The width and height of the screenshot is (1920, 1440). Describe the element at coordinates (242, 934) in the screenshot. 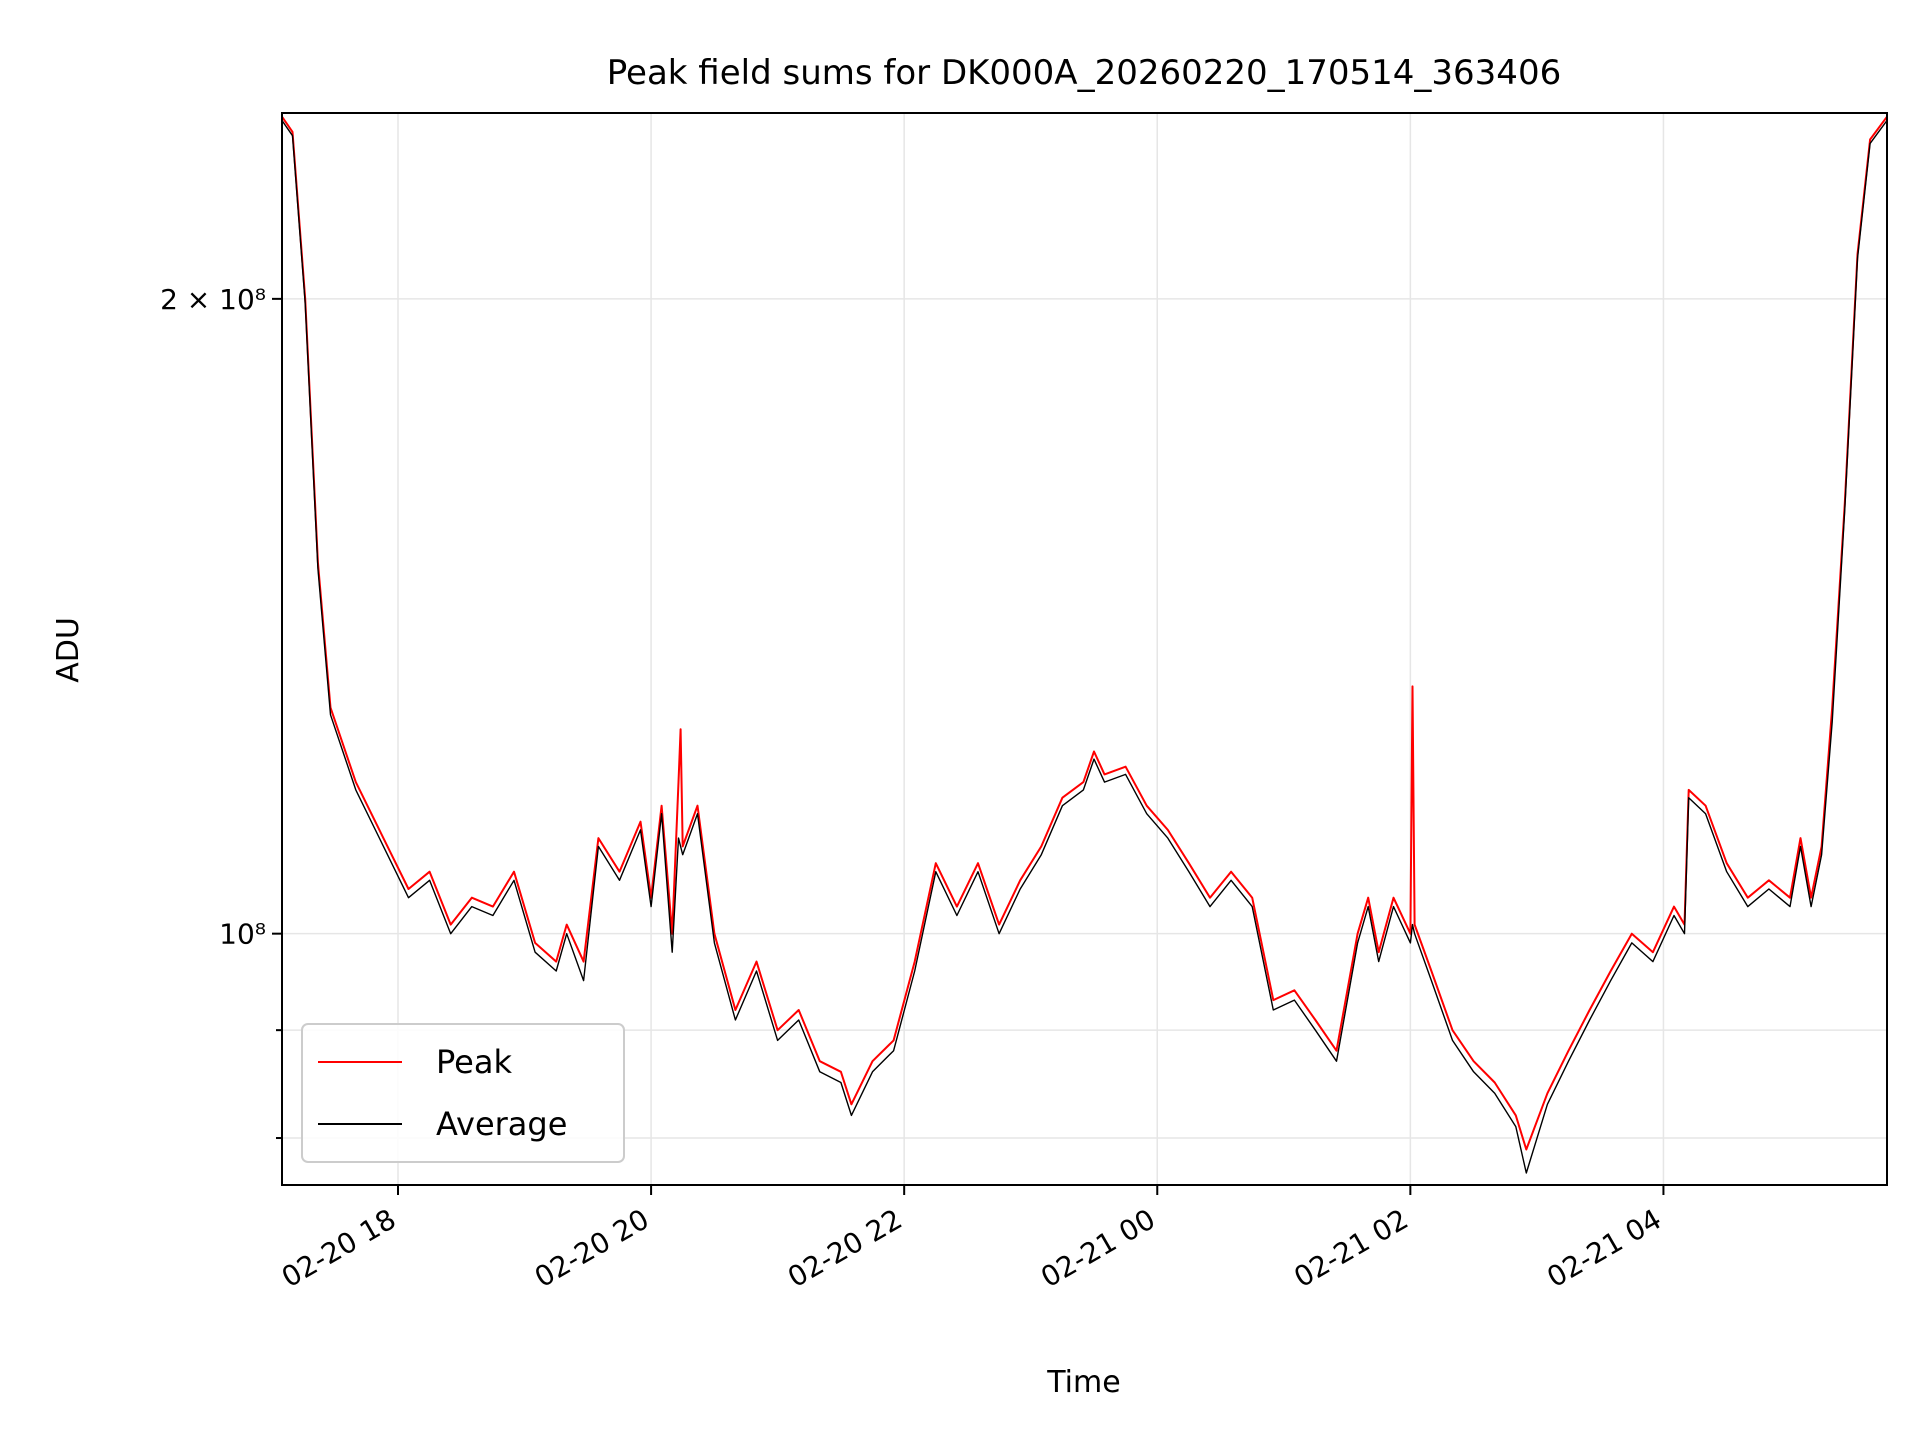

I see `y-tick-label: 10⁸` at that location.